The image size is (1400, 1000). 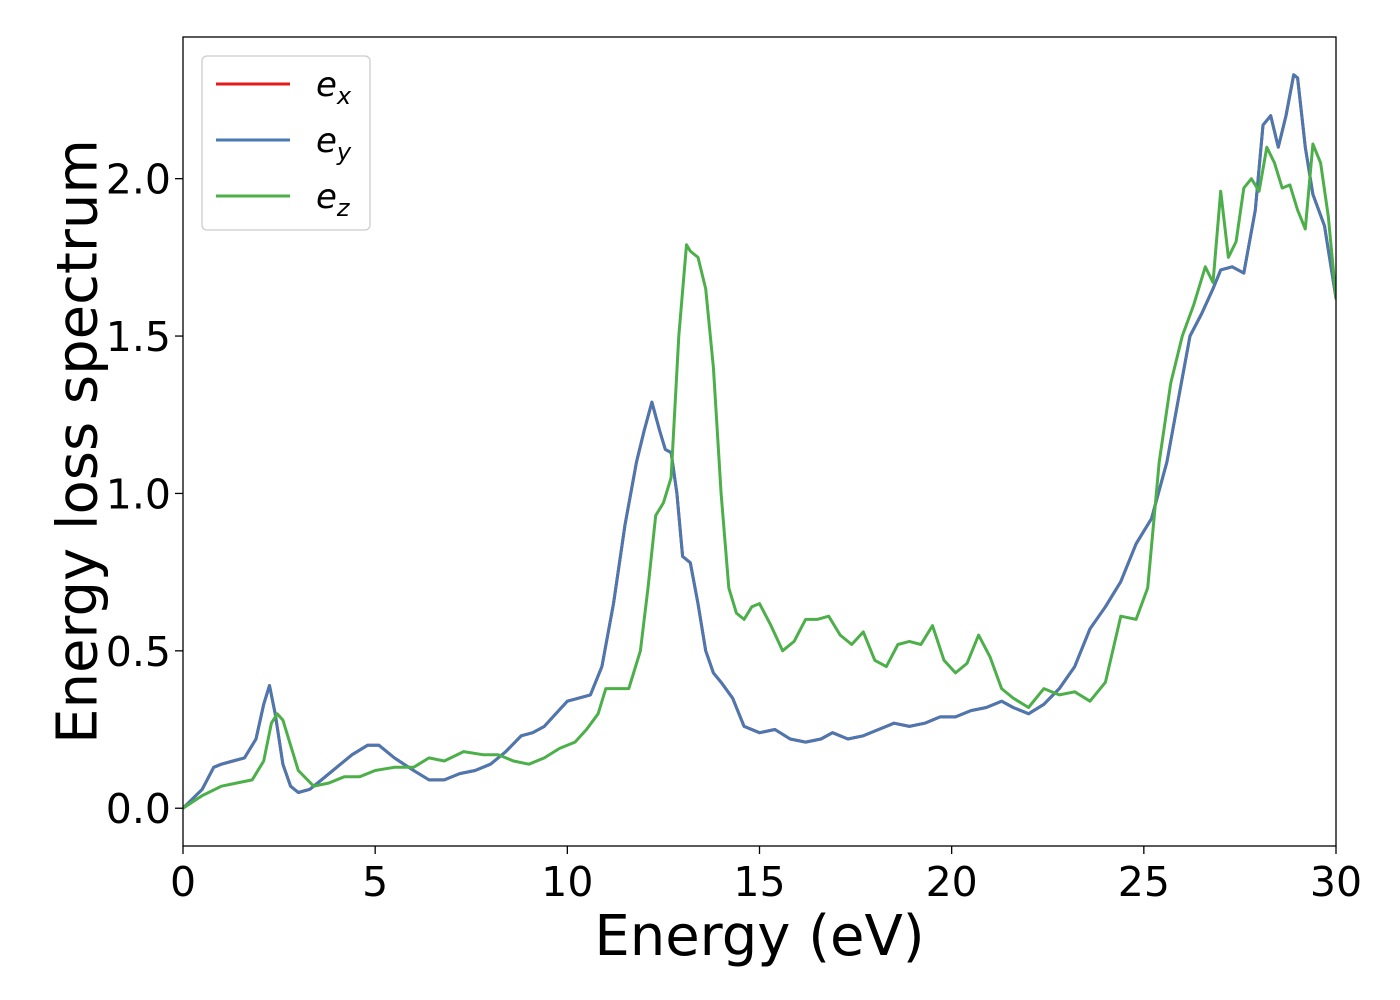 I want to click on legend-label: ey, so click(x=334, y=143).